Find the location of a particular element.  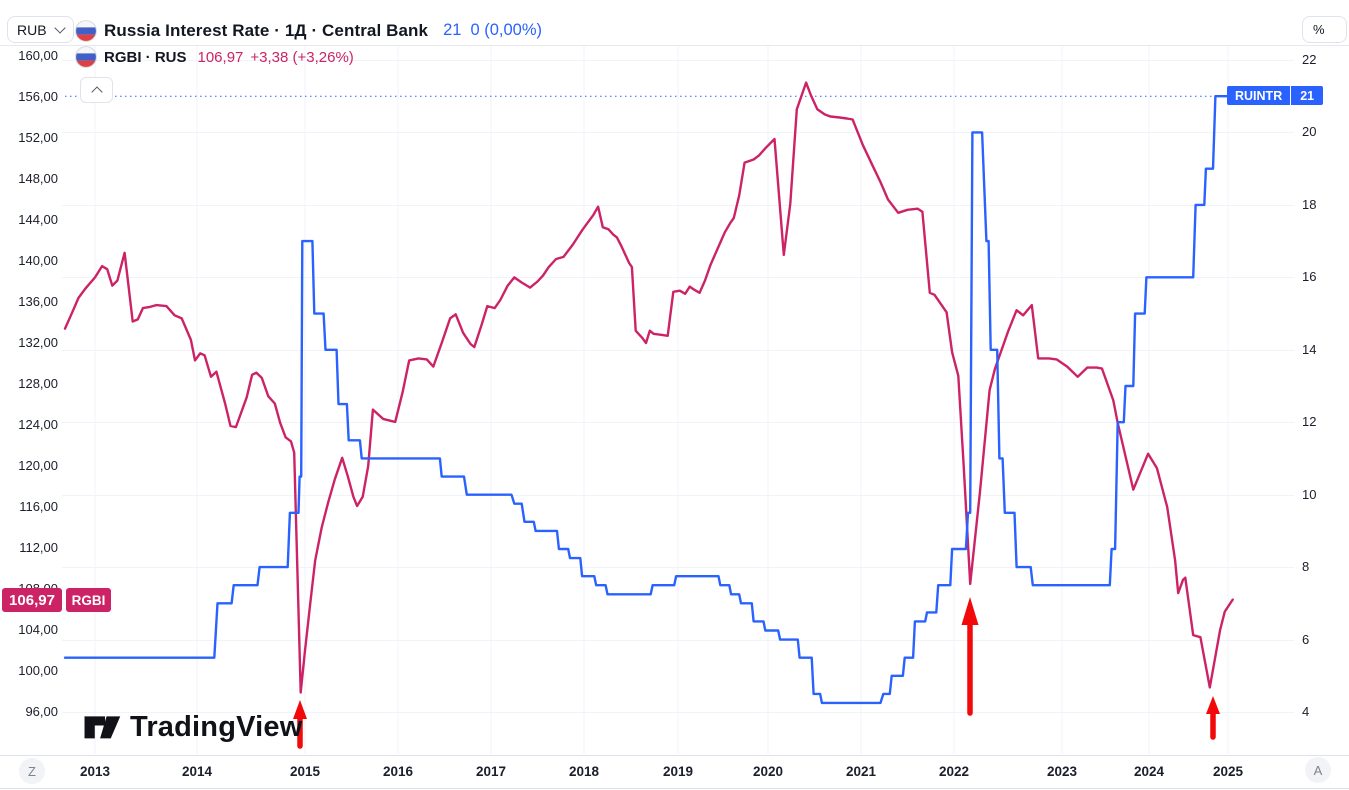

ruintr-price-tag: RUINTR 21 is located at coordinates (1275, 95).